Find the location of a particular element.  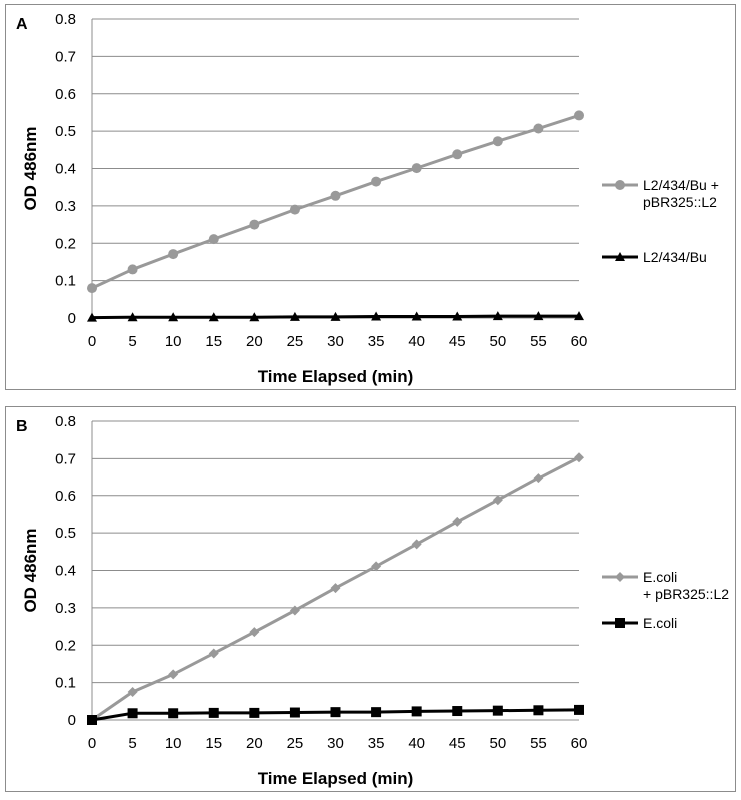

x-tick-label: 60 is located at coordinates (579, 743).